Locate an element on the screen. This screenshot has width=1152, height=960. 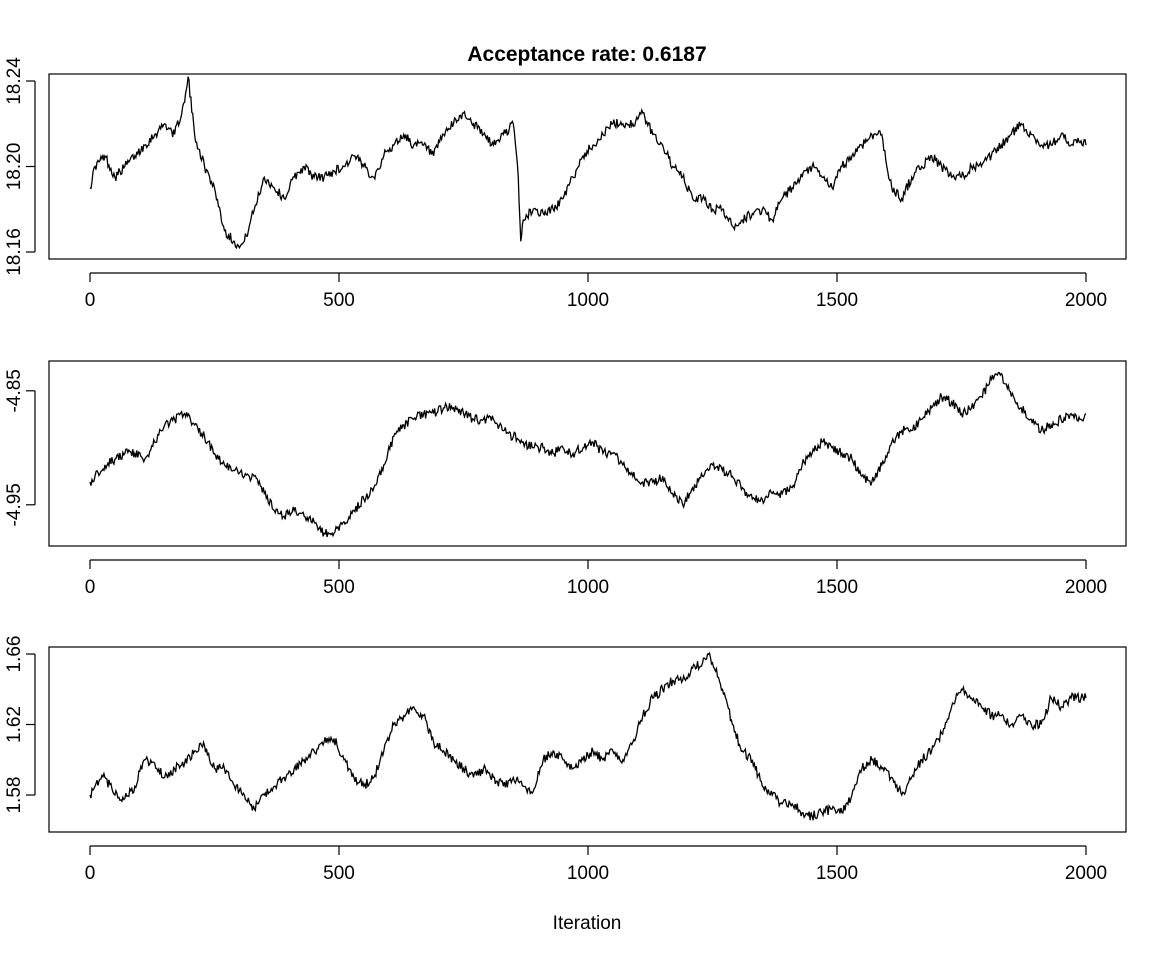
y-tick-label: 1.58 is located at coordinates (14, 795).